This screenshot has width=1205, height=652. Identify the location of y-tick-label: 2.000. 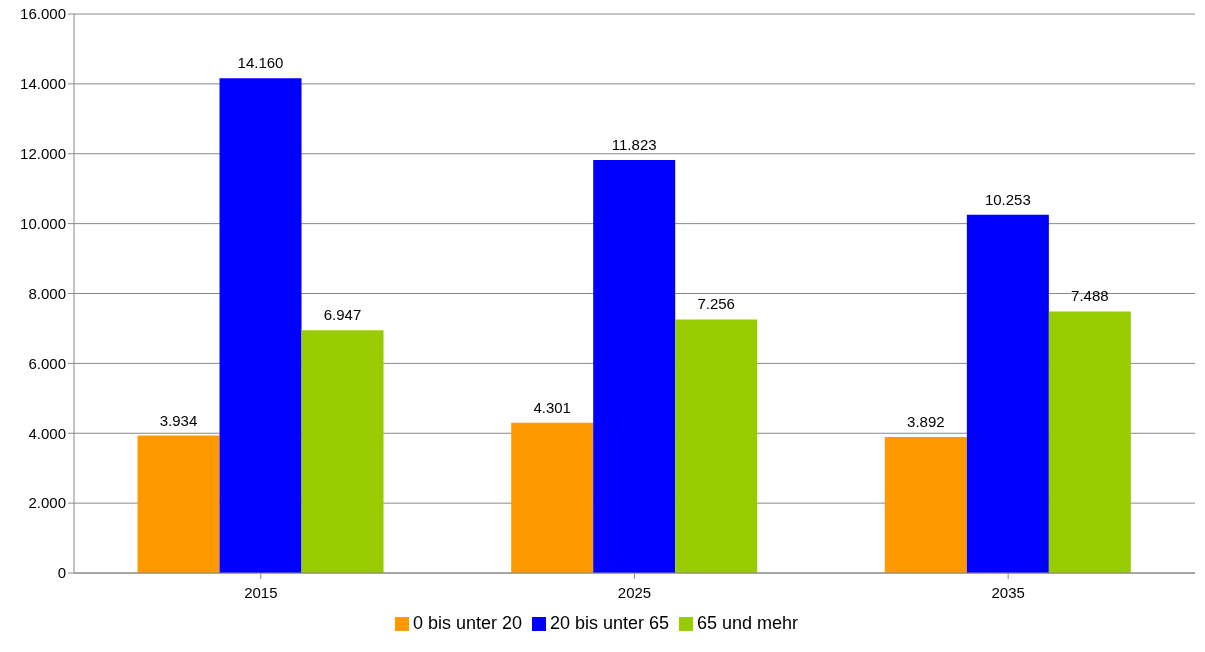
(47, 503).